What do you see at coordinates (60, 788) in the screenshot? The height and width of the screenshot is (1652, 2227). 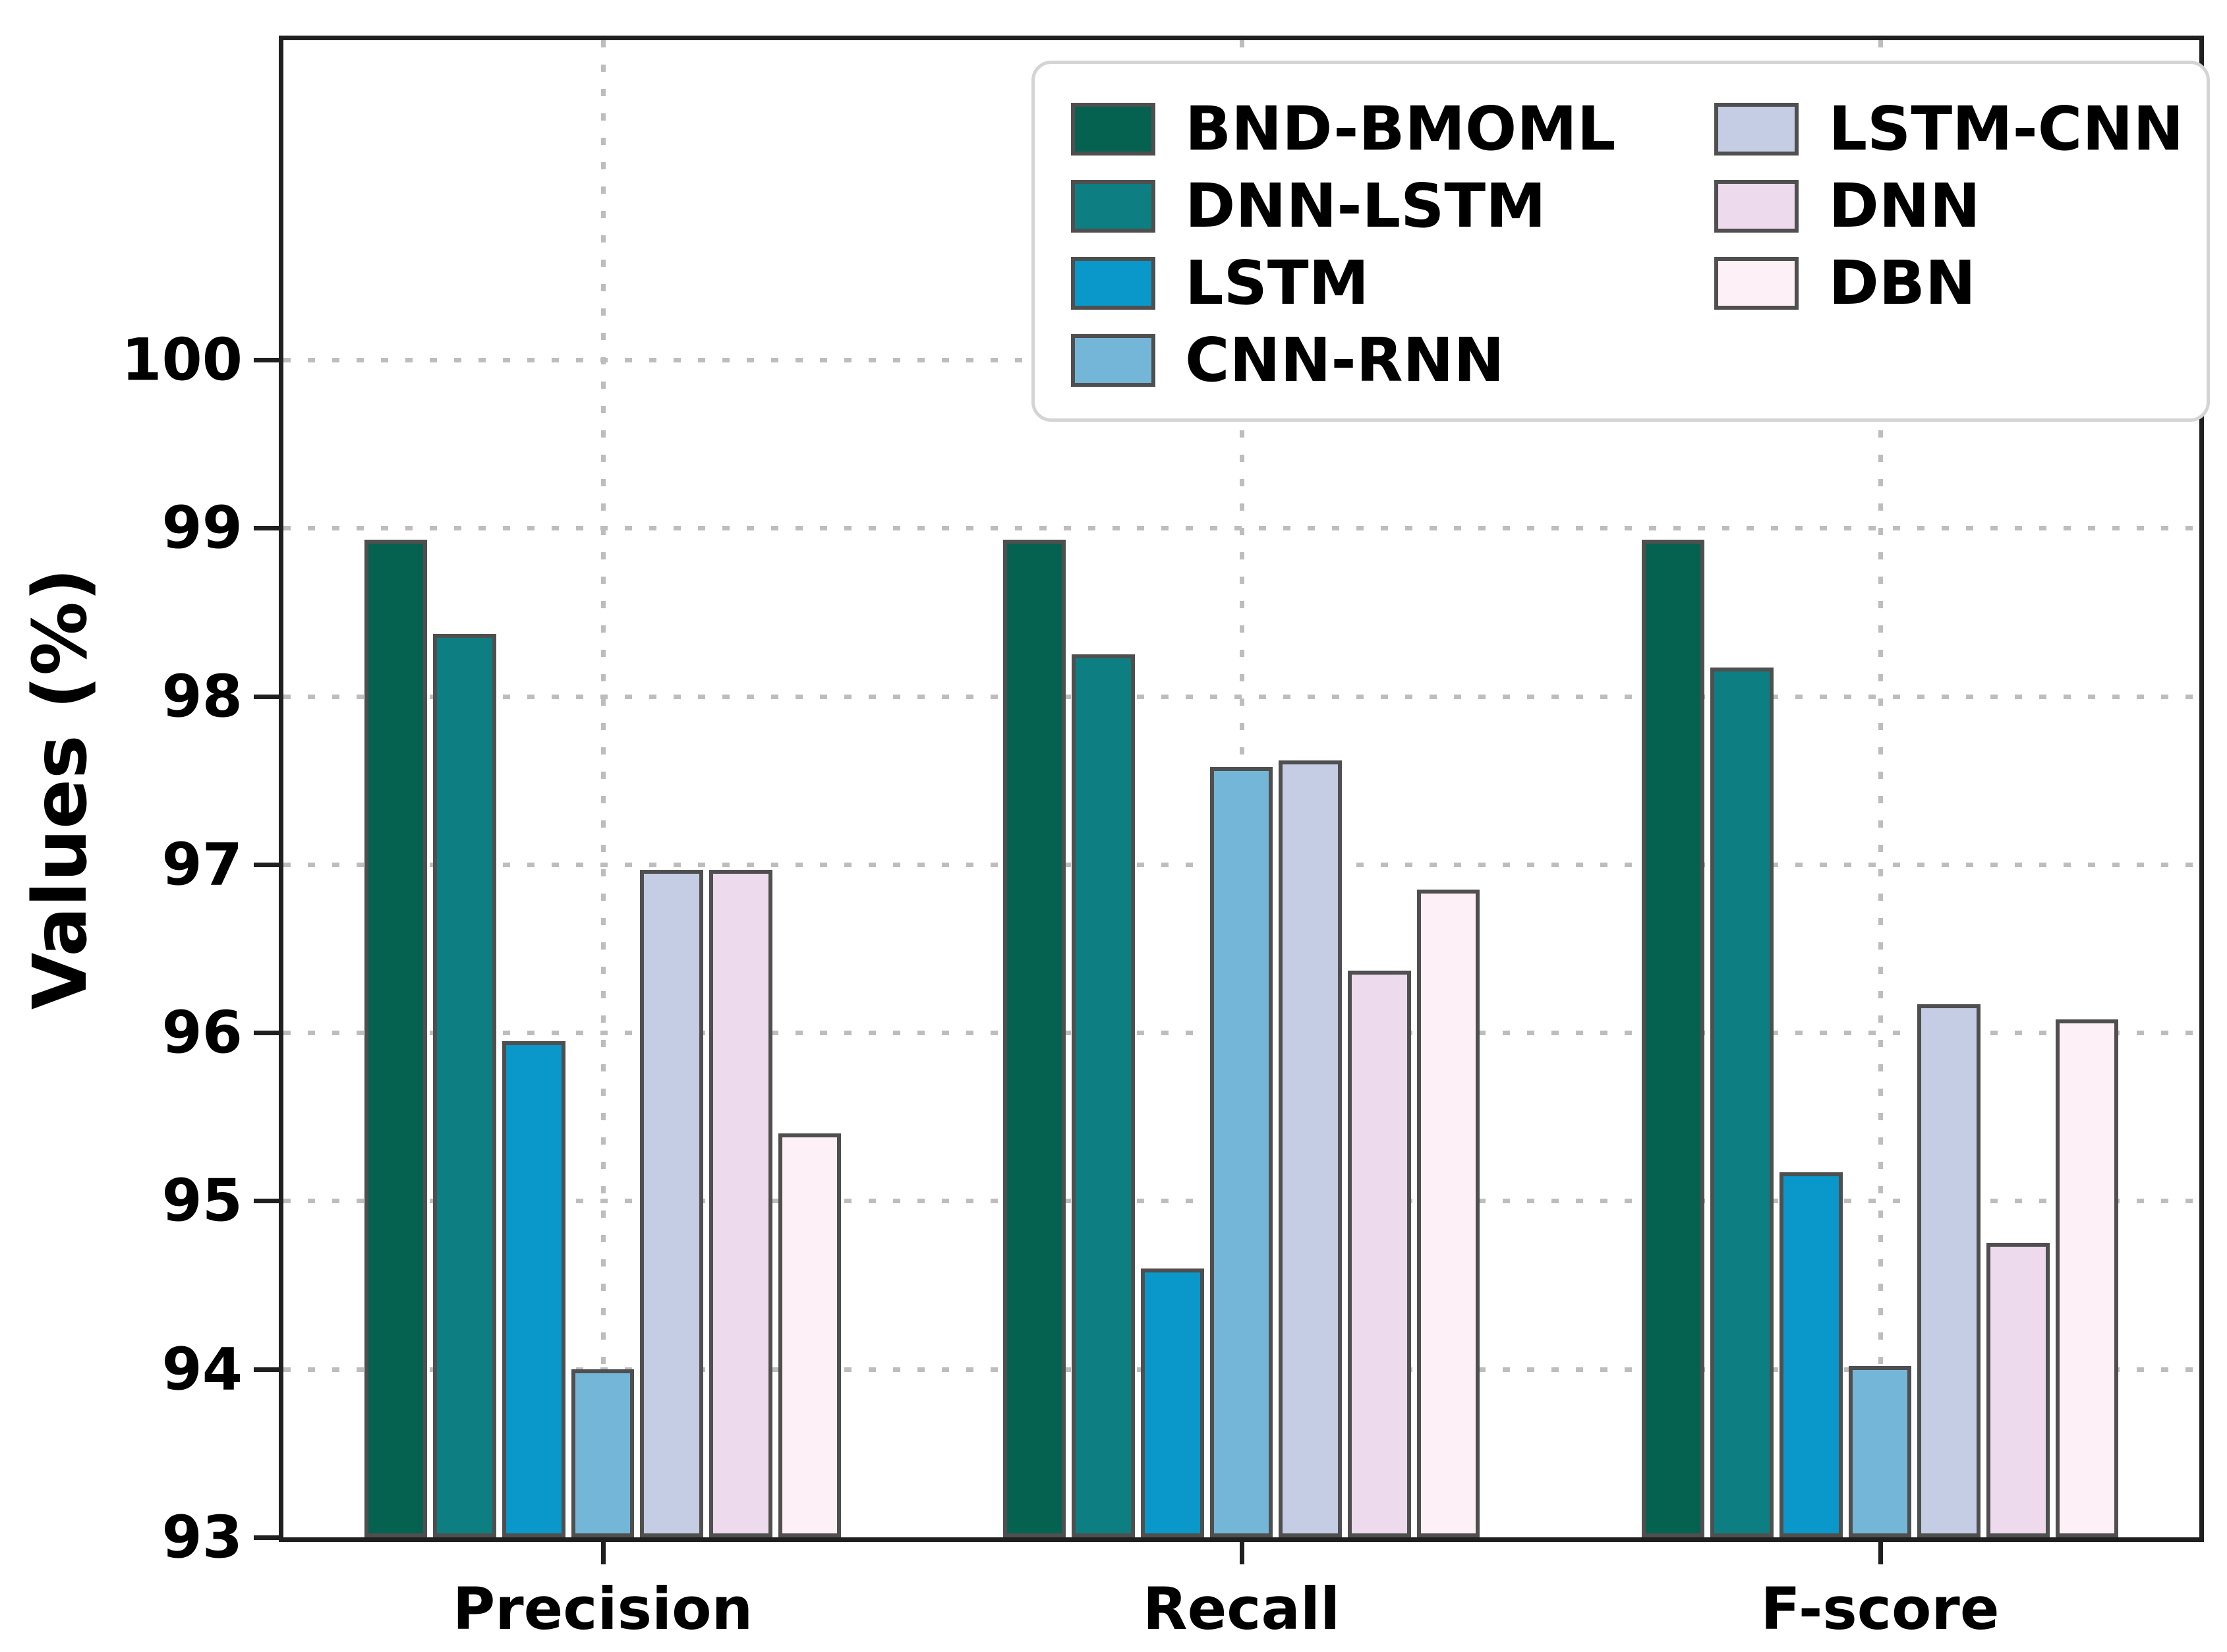 I see `y-axis-label: Values (%)` at bounding box center [60, 788].